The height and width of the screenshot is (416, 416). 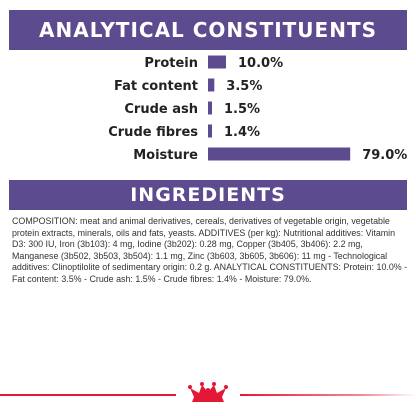 I want to click on category-label: Fat content, so click(x=156, y=86).